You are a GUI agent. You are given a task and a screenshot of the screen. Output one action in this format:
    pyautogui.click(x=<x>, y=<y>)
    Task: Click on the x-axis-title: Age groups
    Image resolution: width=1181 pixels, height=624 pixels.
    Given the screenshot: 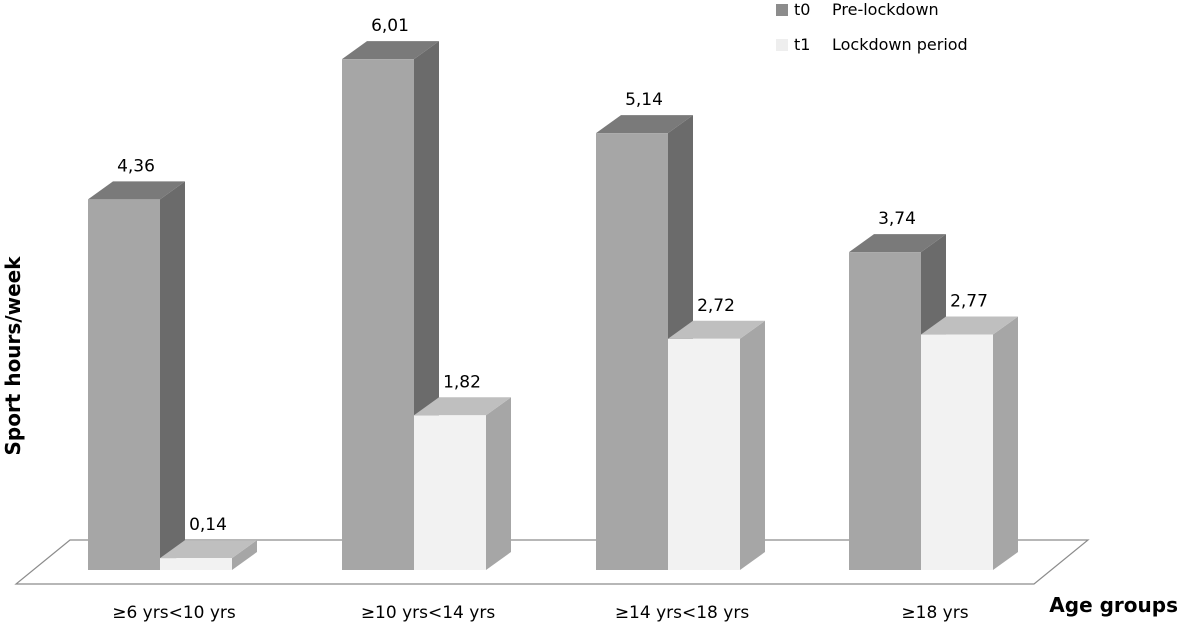 What is the action you would take?
    pyautogui.click(x=1113, y=605)
    